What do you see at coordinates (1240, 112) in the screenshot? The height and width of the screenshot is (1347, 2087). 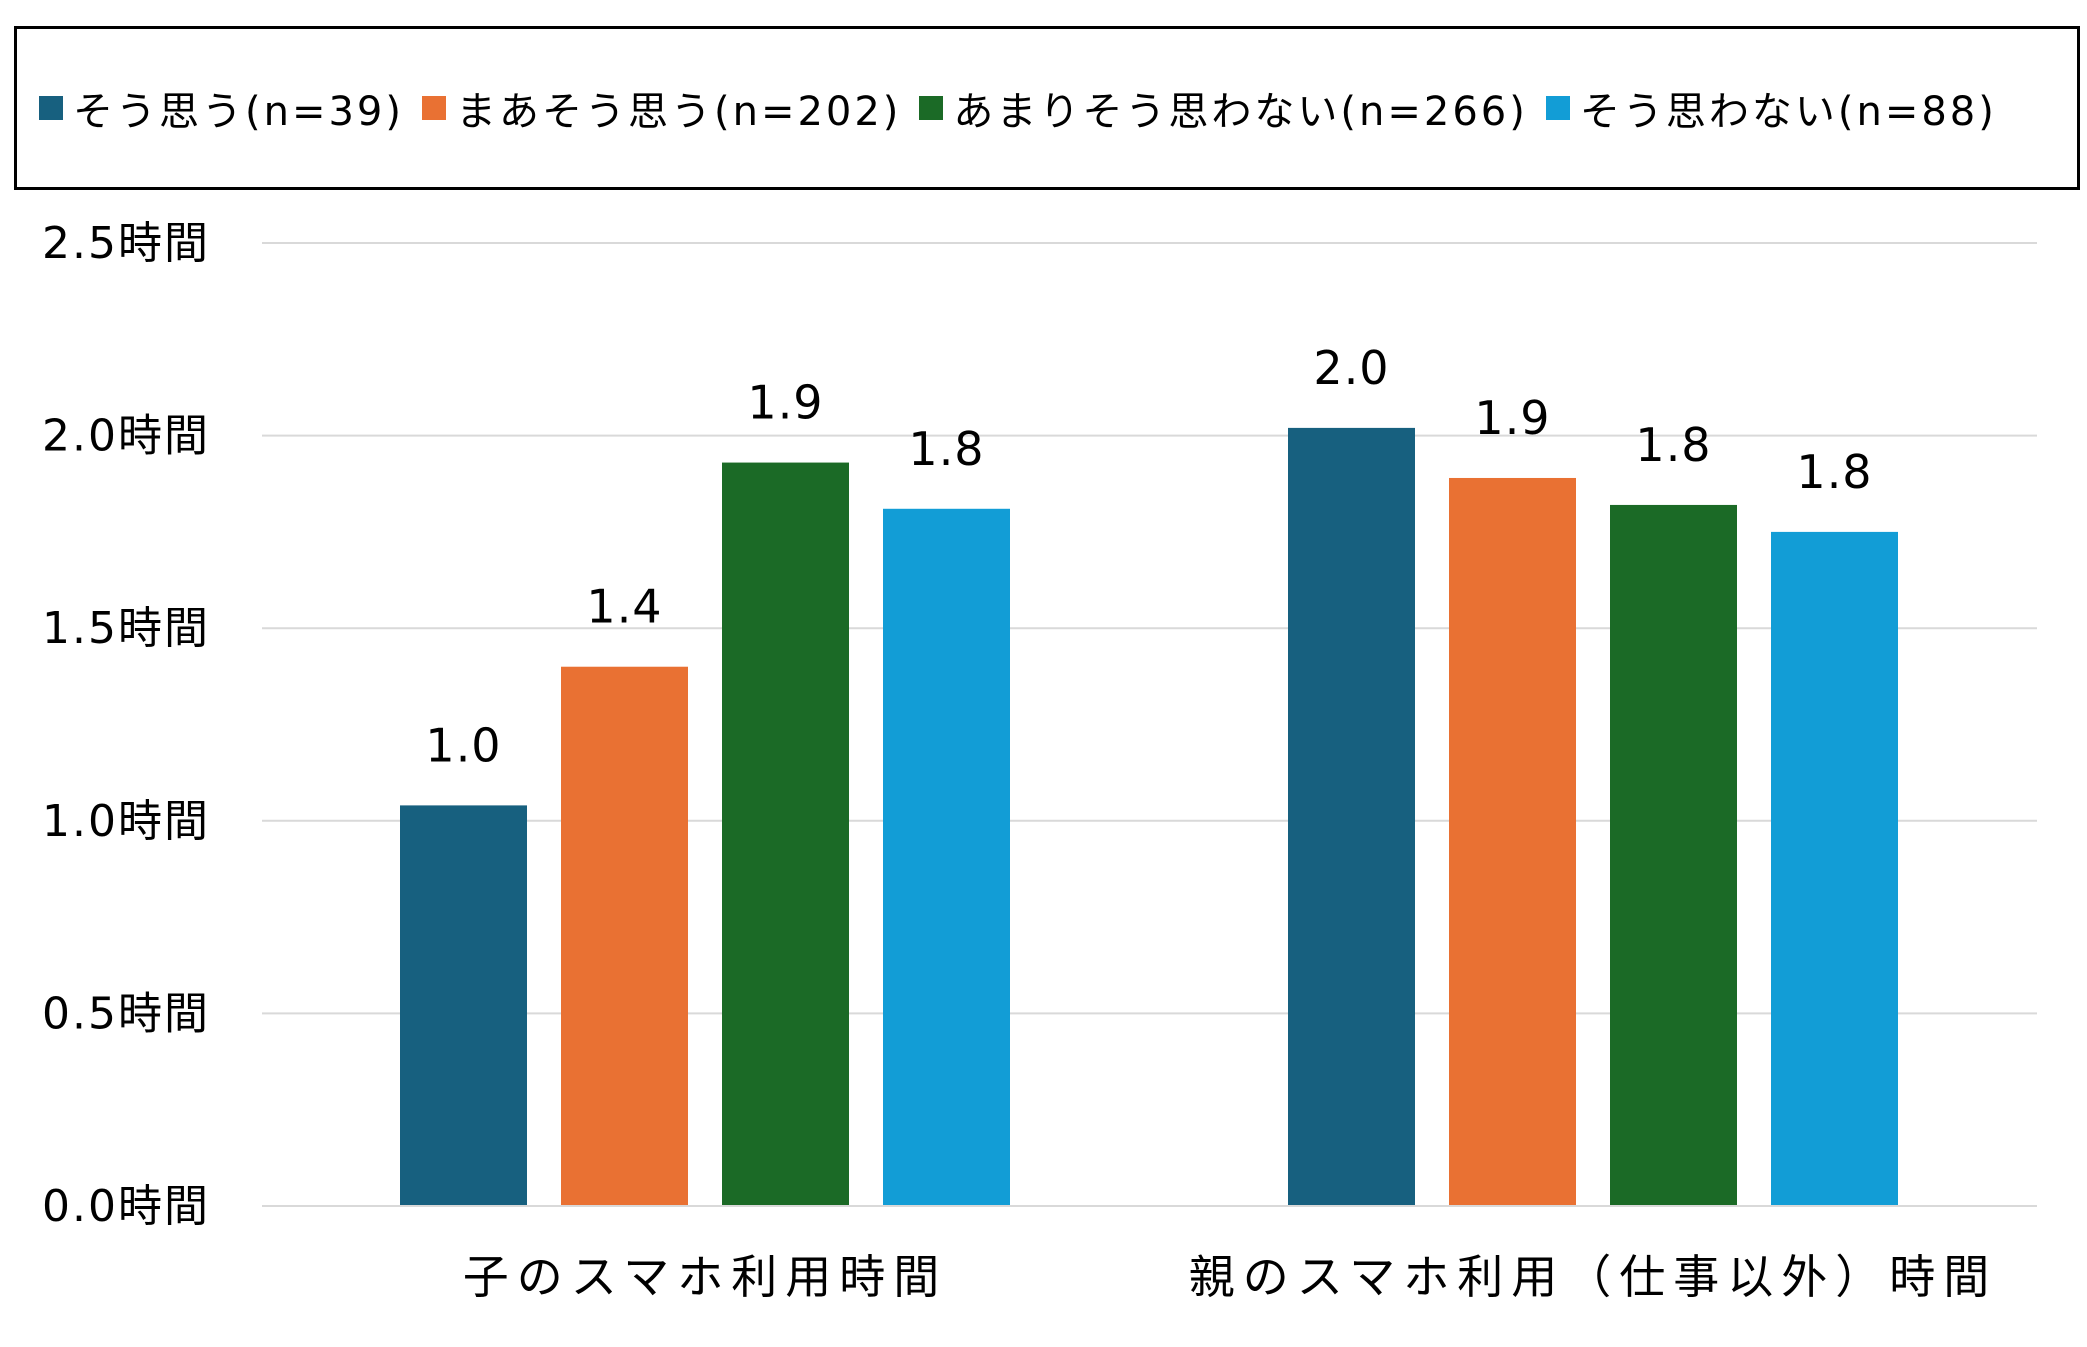 I see `legend-label: あまりそう思わない(n=266)` at bounding box center [1240, 112].